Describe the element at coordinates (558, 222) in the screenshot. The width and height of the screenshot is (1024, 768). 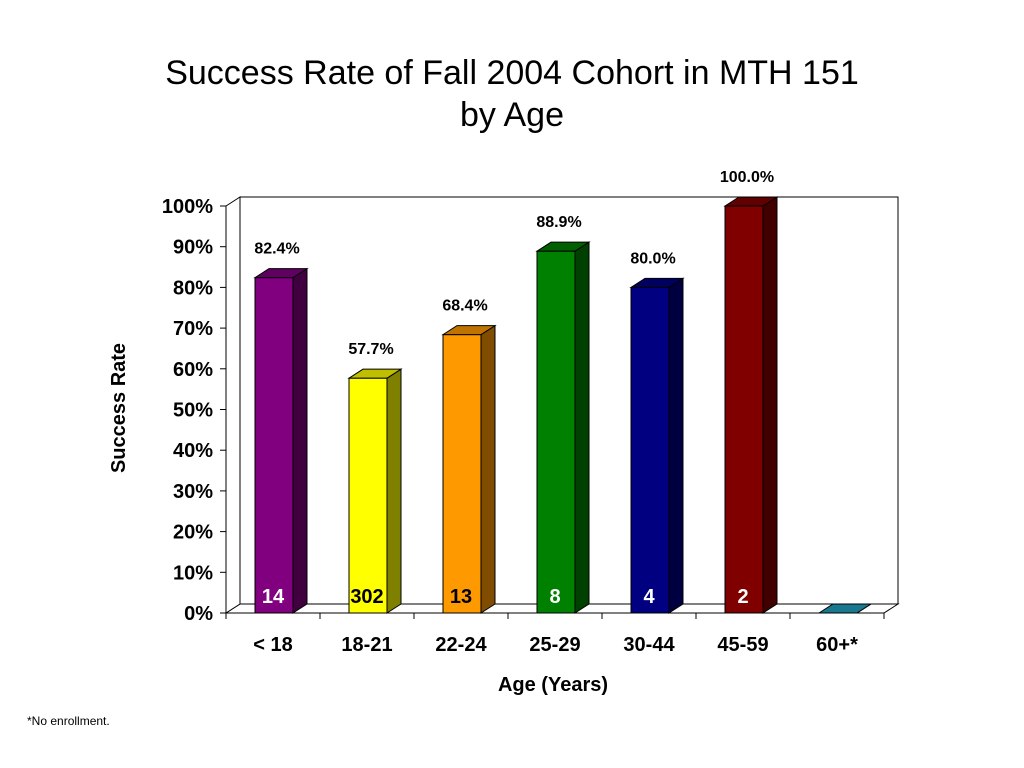
I see `bar-value-label: 88.9%` at that location.